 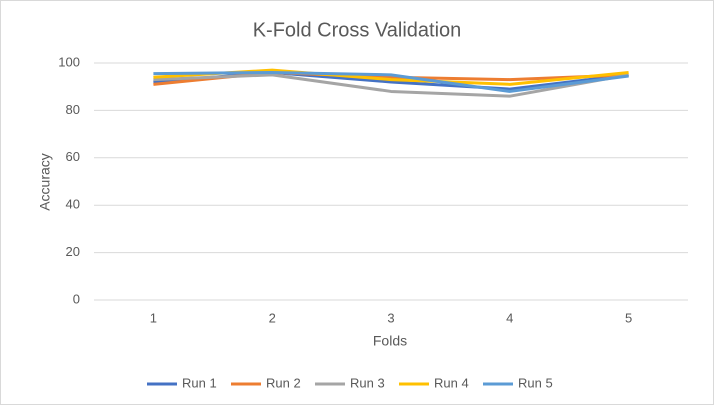 What do you see at coordinates (73, 204) in the screenshot?
I see `y-tick-label: 40` at bounding box center [73, 204].